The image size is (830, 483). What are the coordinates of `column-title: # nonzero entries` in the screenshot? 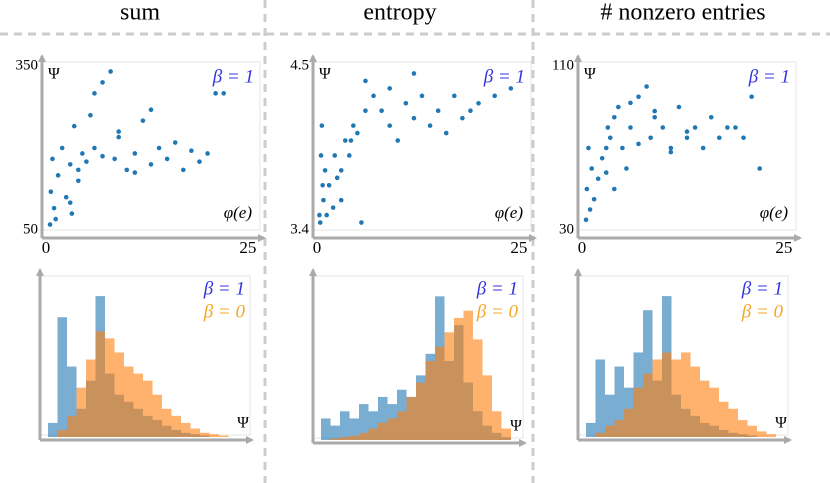 It's located at (682, 13).